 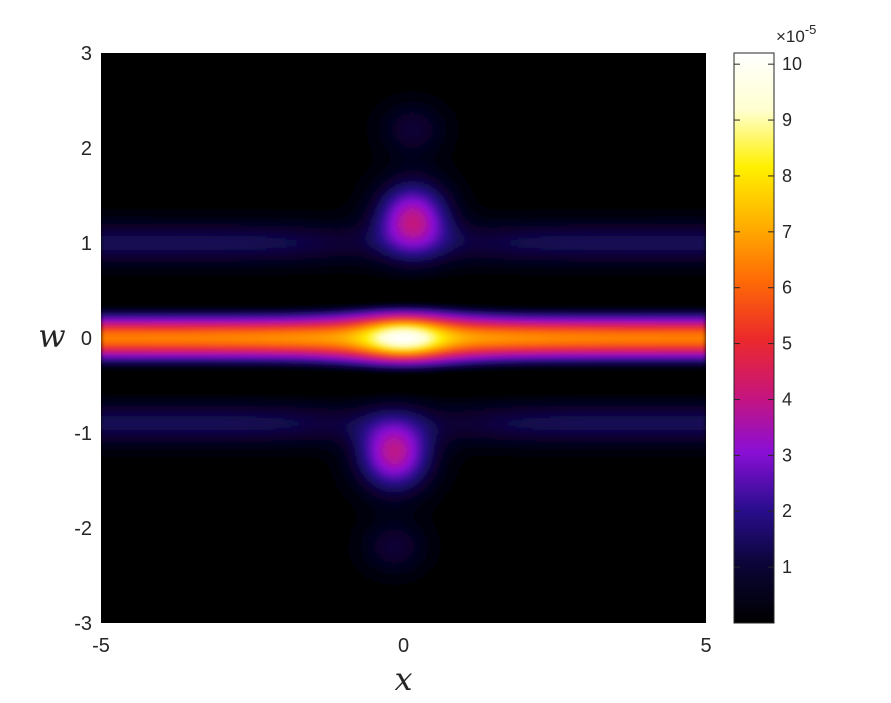 What do you see at coordinates (792, 64) in the screenshot?
I see `colorbar-tick-label: 10` at bounding box center [792, 64].